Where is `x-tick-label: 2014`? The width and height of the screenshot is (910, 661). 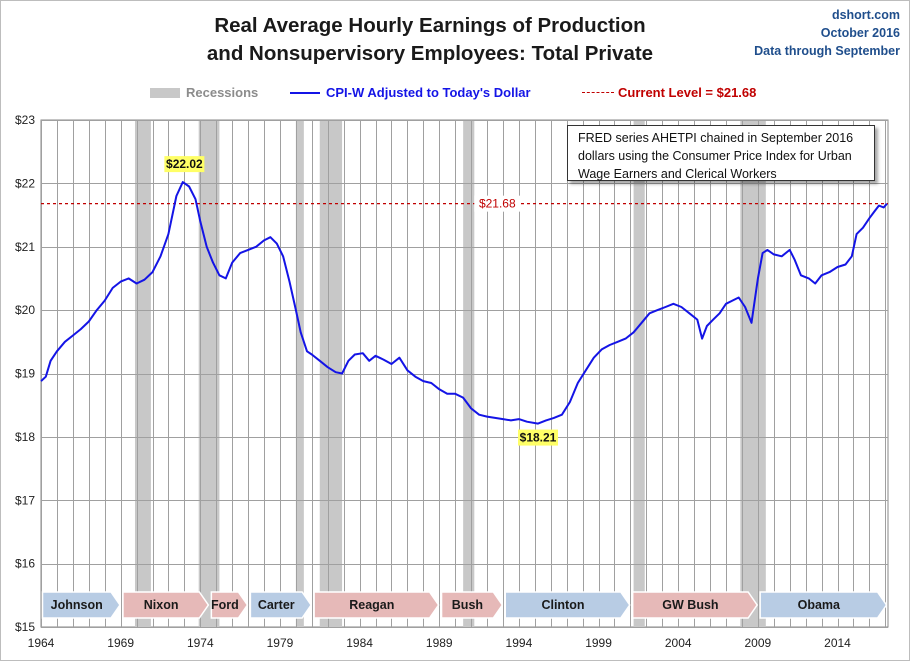 x-tick-label: 2014 is located at coordinates (837, 643).